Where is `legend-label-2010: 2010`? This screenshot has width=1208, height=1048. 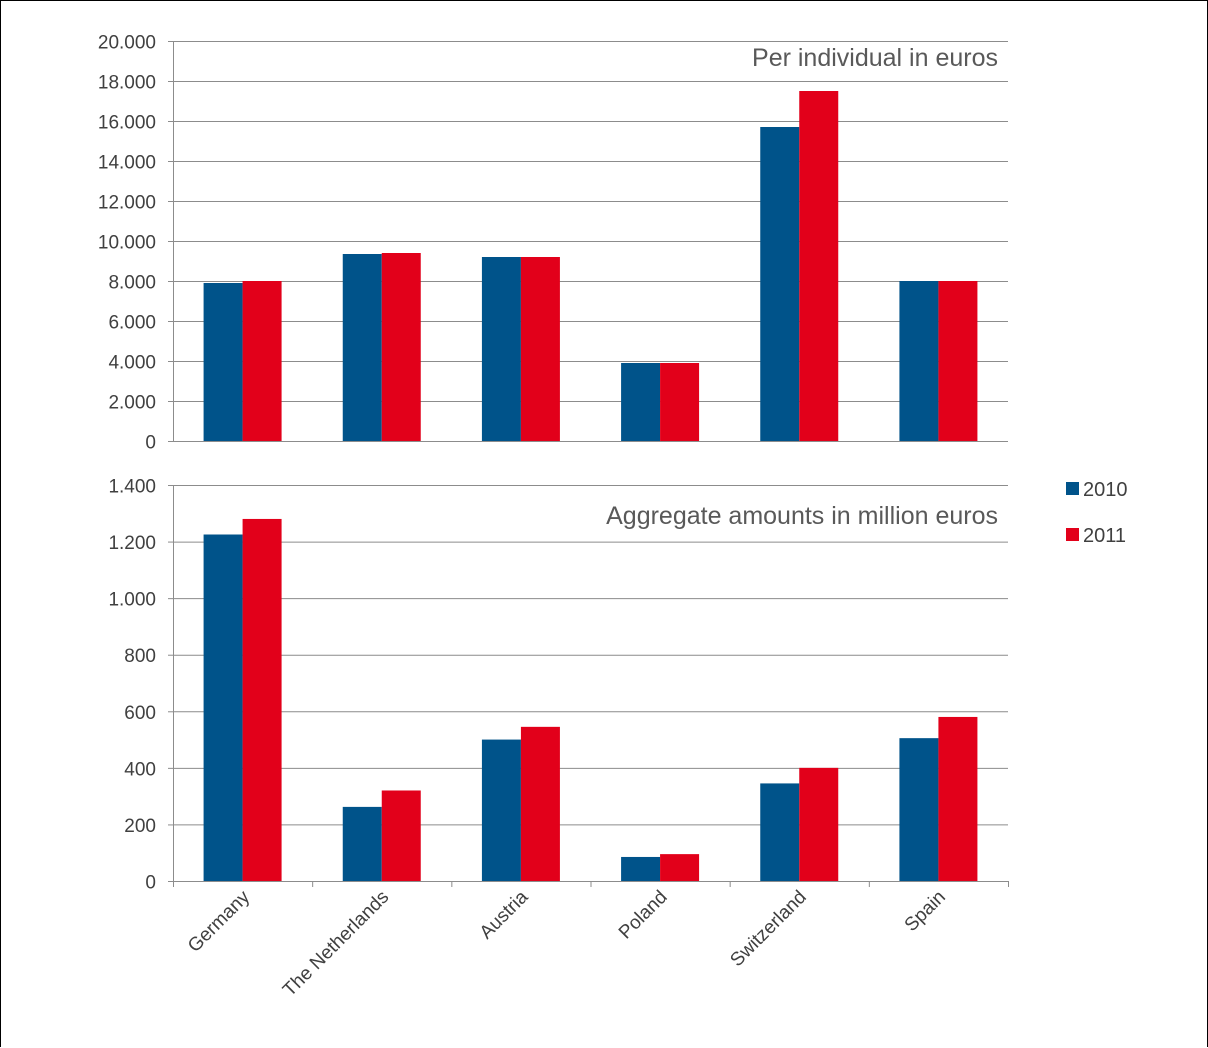 legend-label-2010: 2010 is located at coordinates (1105, 490).